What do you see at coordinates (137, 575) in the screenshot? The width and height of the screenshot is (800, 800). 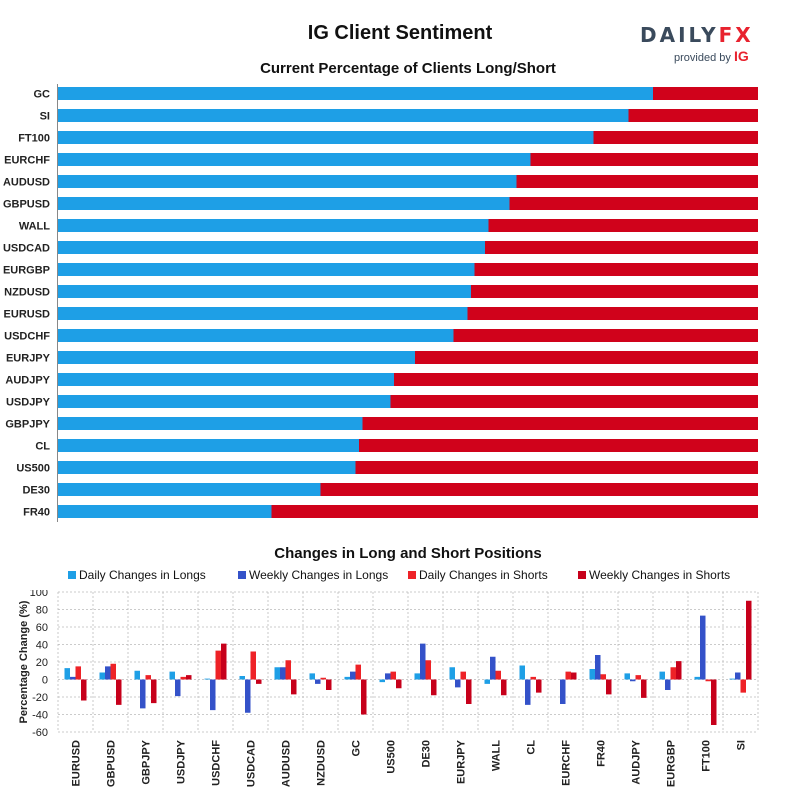 I see `legend-daily-longs: Daily Changes in Longs` at bounding box center [137, 575].